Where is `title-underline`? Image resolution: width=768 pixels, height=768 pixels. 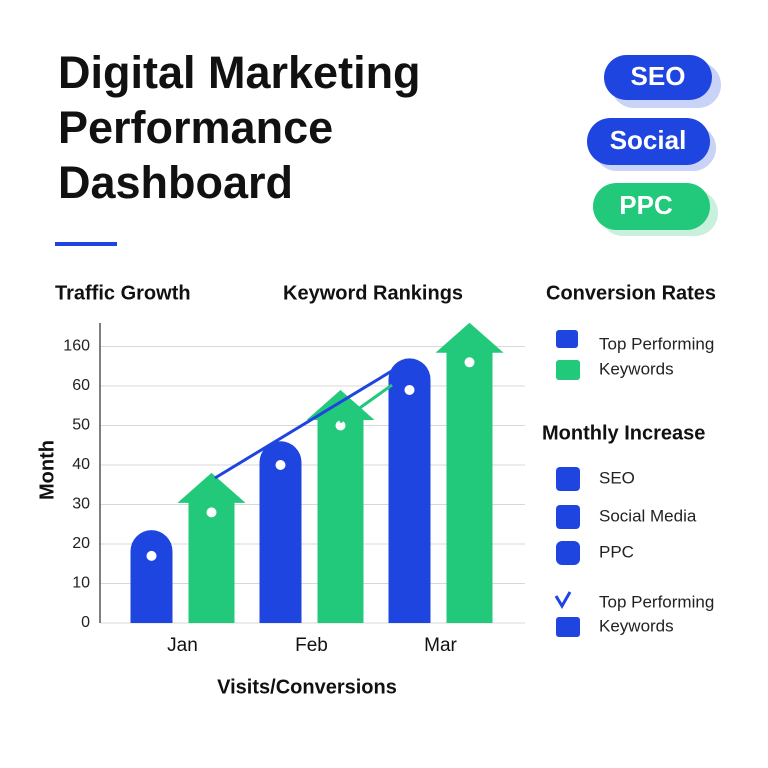
title-underline is located at coordinates (86, 244).